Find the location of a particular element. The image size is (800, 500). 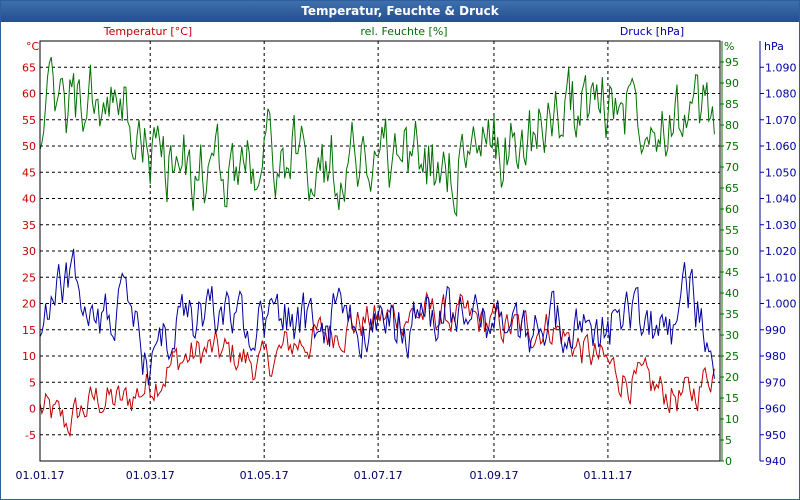

humidity-axis-title: rel. Feuchte [%] is located at coordinates (403, 31).